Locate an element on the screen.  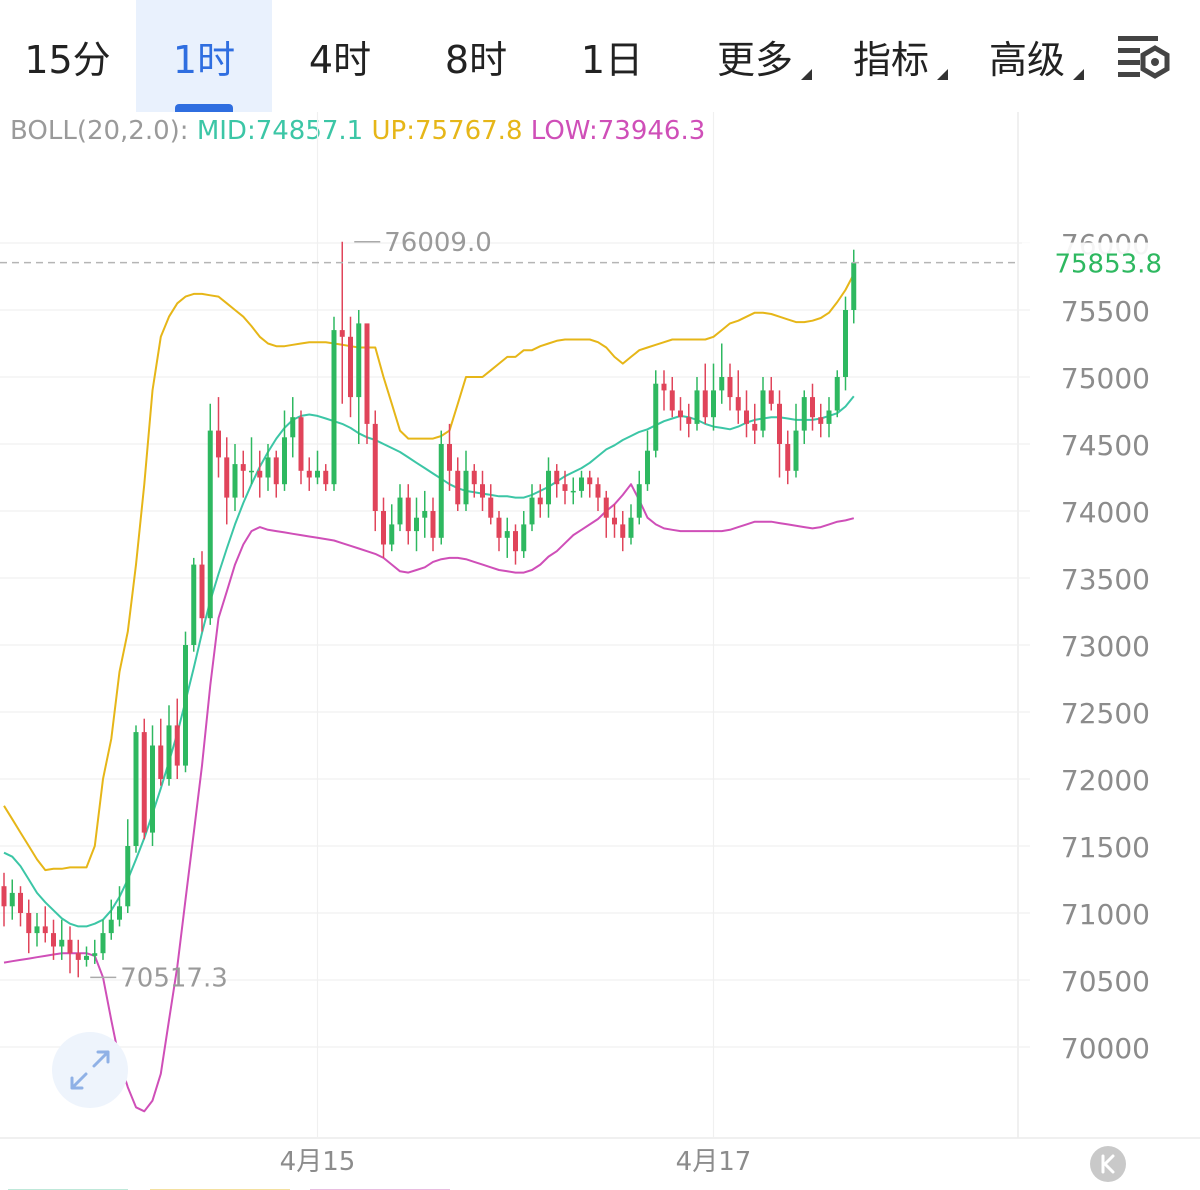
tab-label: 指标 is located at coordinates (890, 59).